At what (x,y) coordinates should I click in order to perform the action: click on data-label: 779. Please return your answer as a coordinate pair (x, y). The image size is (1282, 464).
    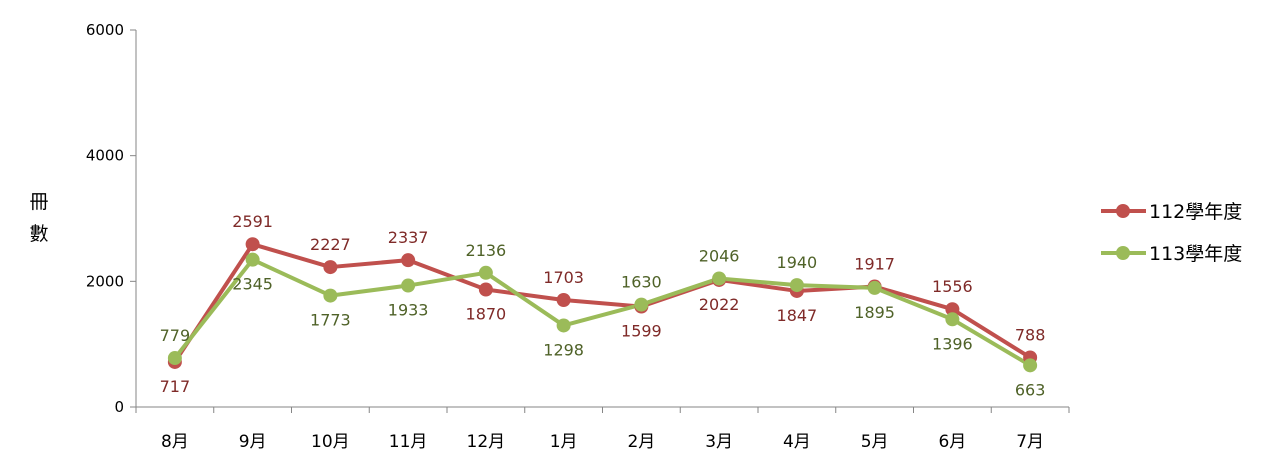
    Looking at the image, I should click on (175, 335).